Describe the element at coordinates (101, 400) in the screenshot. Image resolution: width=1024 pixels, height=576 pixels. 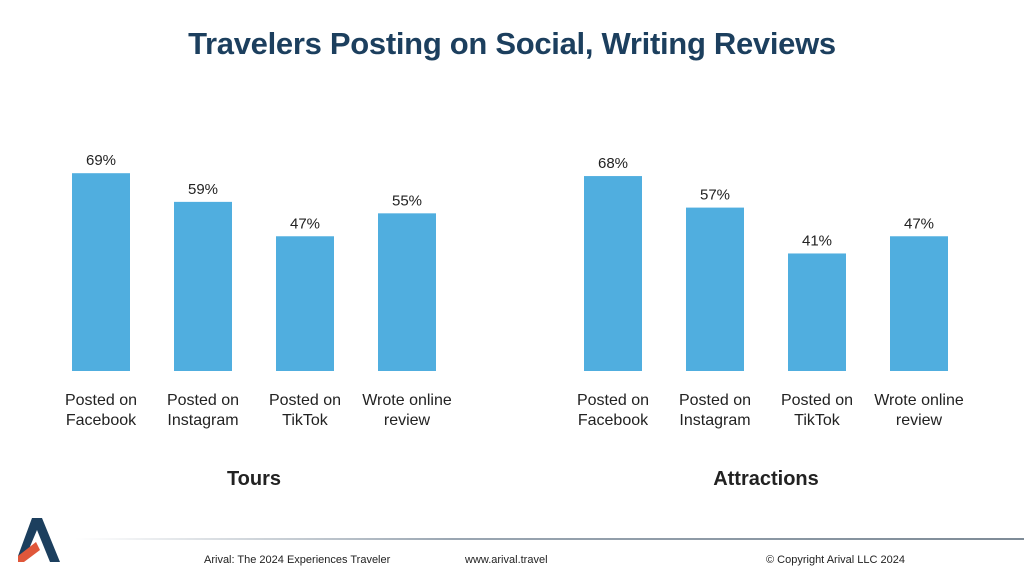
I see `tours-category-label-1-line-1: Posted on` at that location.